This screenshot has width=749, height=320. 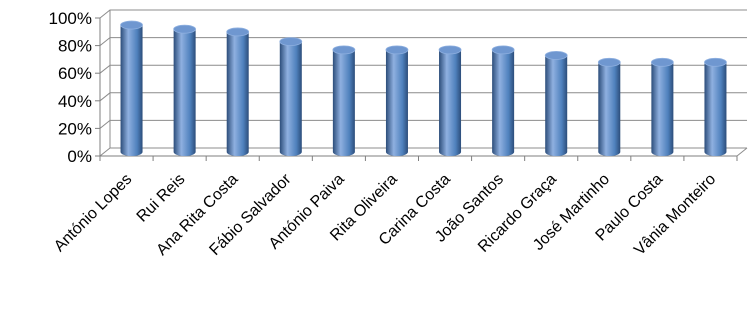 I want to click on y-tick-label: 20%, so click(x=75, y=128).